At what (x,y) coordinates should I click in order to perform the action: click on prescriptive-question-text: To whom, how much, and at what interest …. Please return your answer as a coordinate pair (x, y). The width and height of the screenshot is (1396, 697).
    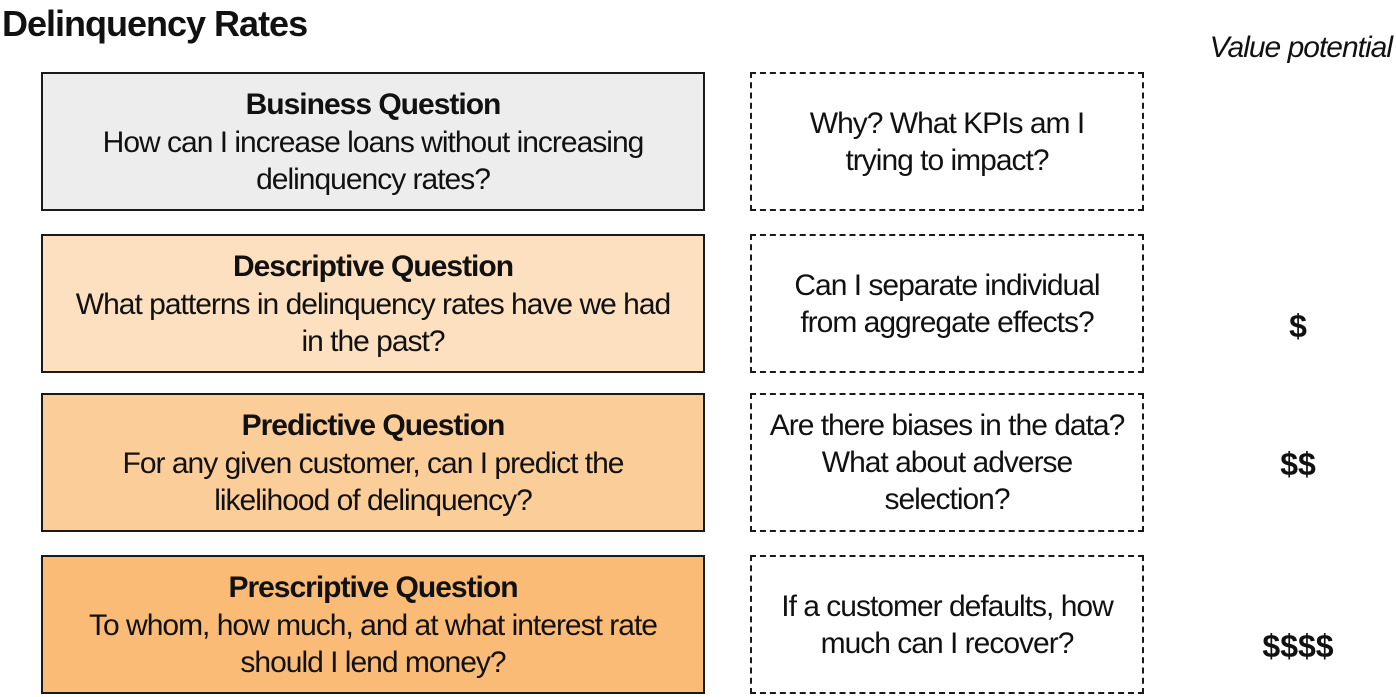
    Looking at the image, I should click on (373, 643).